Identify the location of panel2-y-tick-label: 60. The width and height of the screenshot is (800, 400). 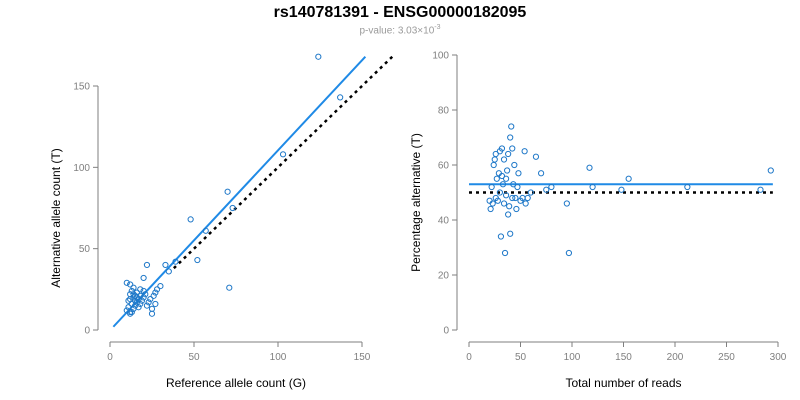
(444, 166).